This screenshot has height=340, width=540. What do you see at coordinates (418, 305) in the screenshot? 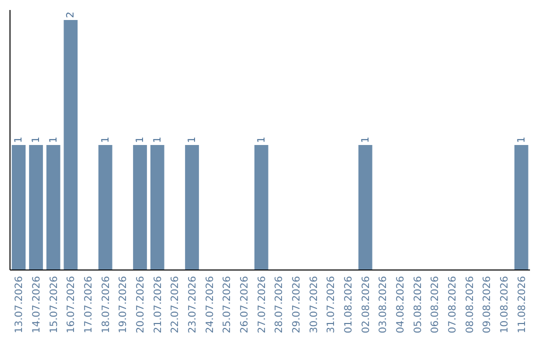
I see `x-tick-label: 05.08.2026` at bounding box center [418, 305].